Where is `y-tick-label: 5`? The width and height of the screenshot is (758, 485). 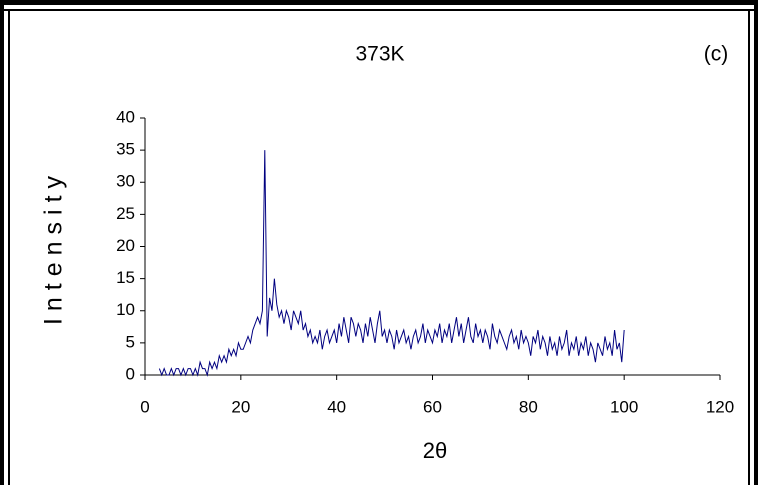 y-tick-label: 5 is located at coordinates (130, 341).